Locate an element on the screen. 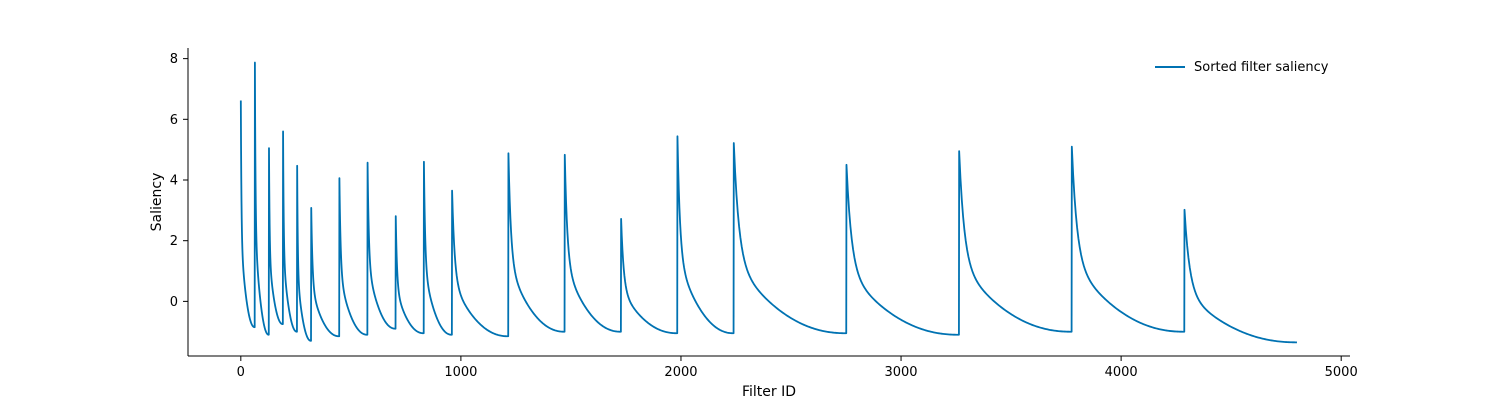 Image resolution: width=1500 pixels, height=400 pixels. y-tick-label: 2 is located at coordinates (174, 241).